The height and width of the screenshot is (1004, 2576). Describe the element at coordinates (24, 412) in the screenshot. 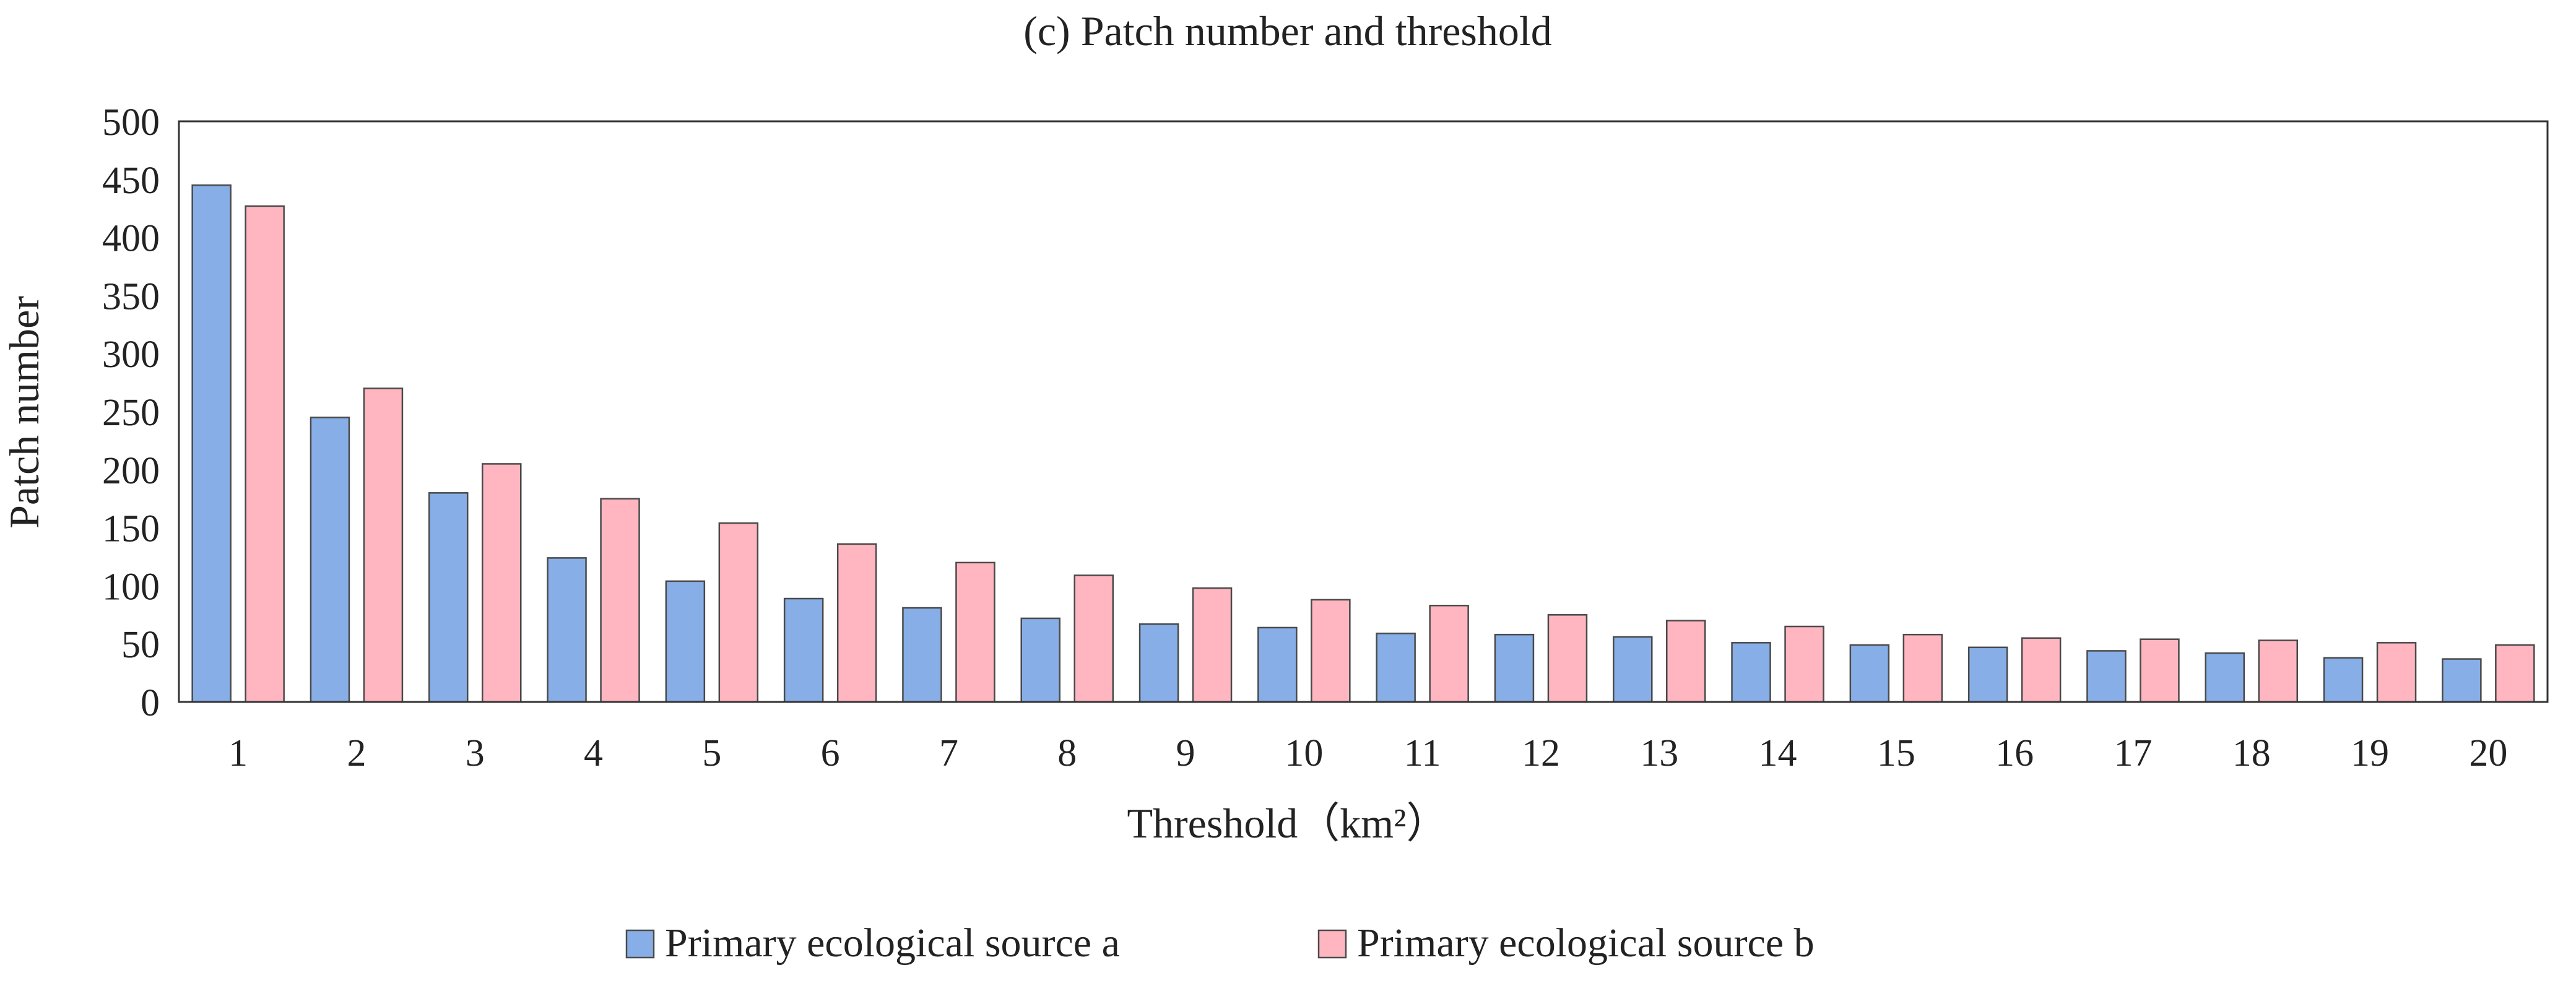

I see `y-axis-label: Patch number` at that location.